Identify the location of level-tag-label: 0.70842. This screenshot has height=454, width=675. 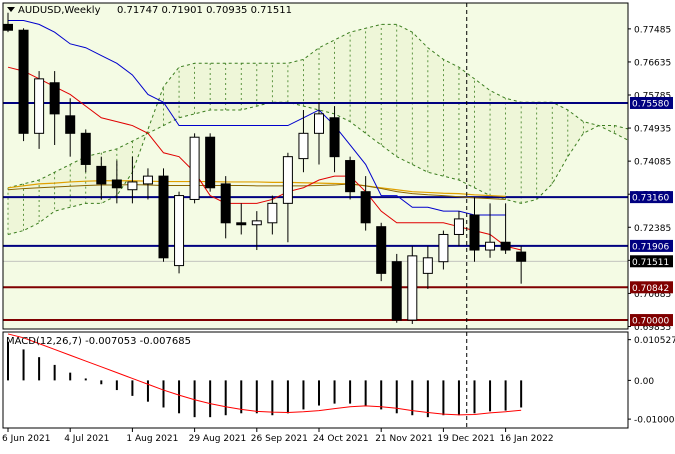
(650, 289).